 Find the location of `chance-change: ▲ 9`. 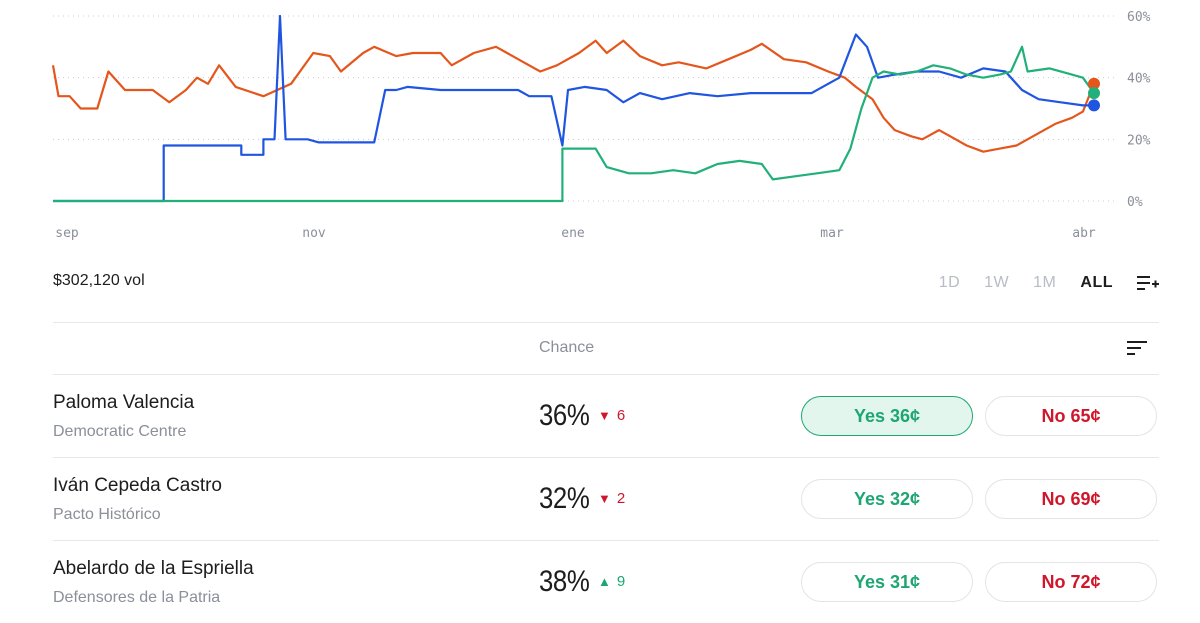

chance-change: ▲ 9 is located at coordinates (611, 581).